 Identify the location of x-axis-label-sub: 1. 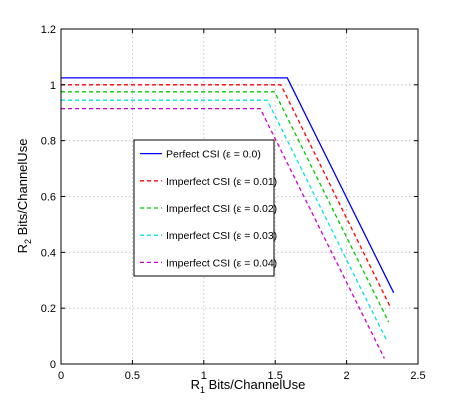
(202, 390).